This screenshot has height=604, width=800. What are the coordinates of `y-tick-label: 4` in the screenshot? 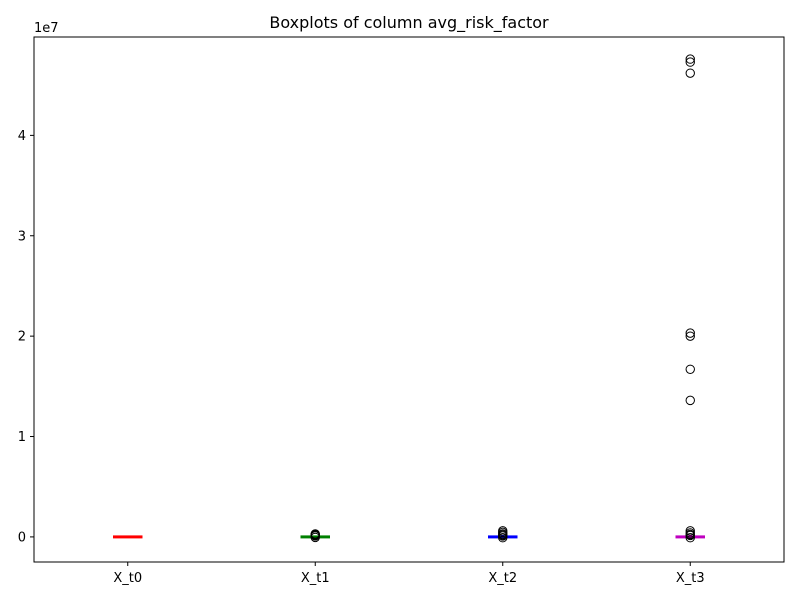 It's located at (22, 136).